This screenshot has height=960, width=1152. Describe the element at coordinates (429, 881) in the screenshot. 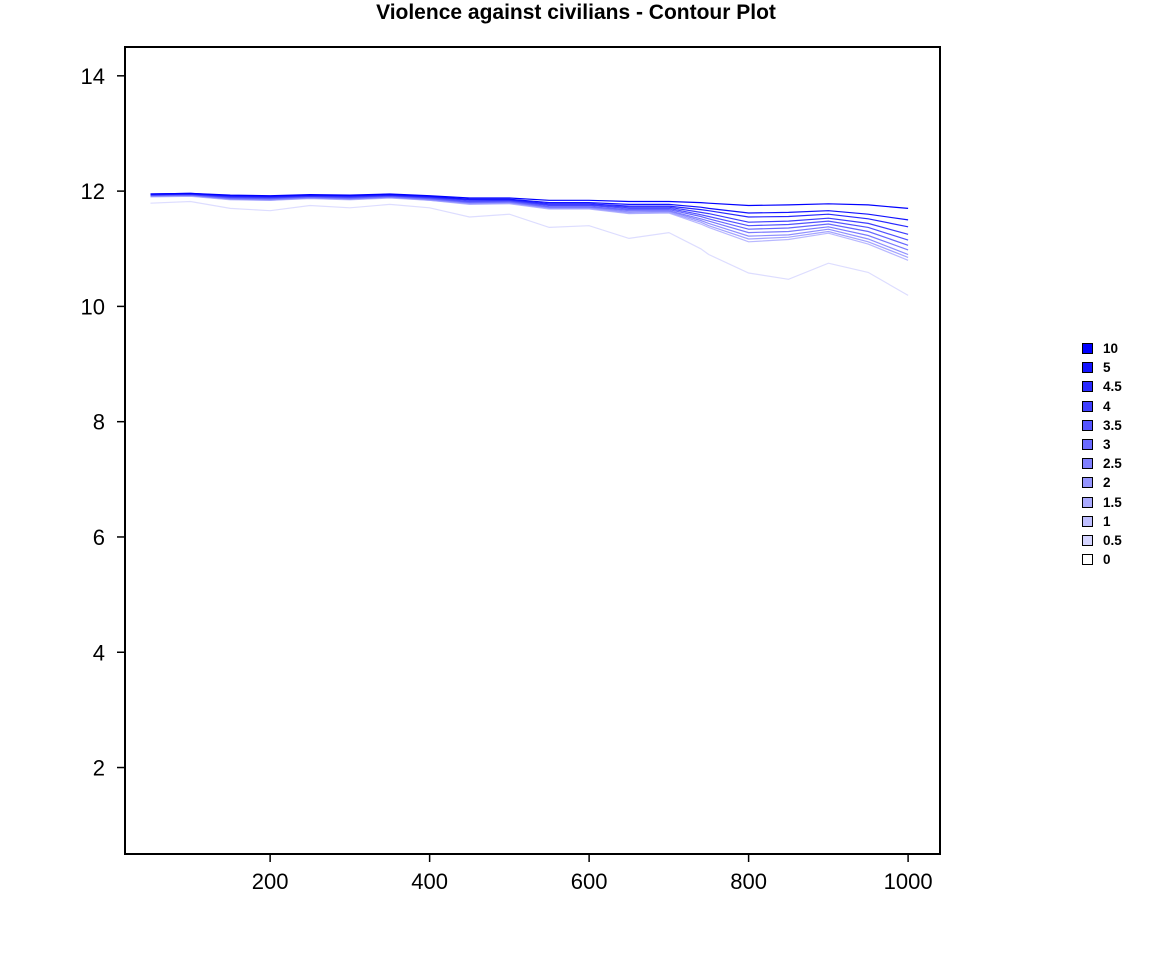

I see `x-tick-label: 400` at that location.